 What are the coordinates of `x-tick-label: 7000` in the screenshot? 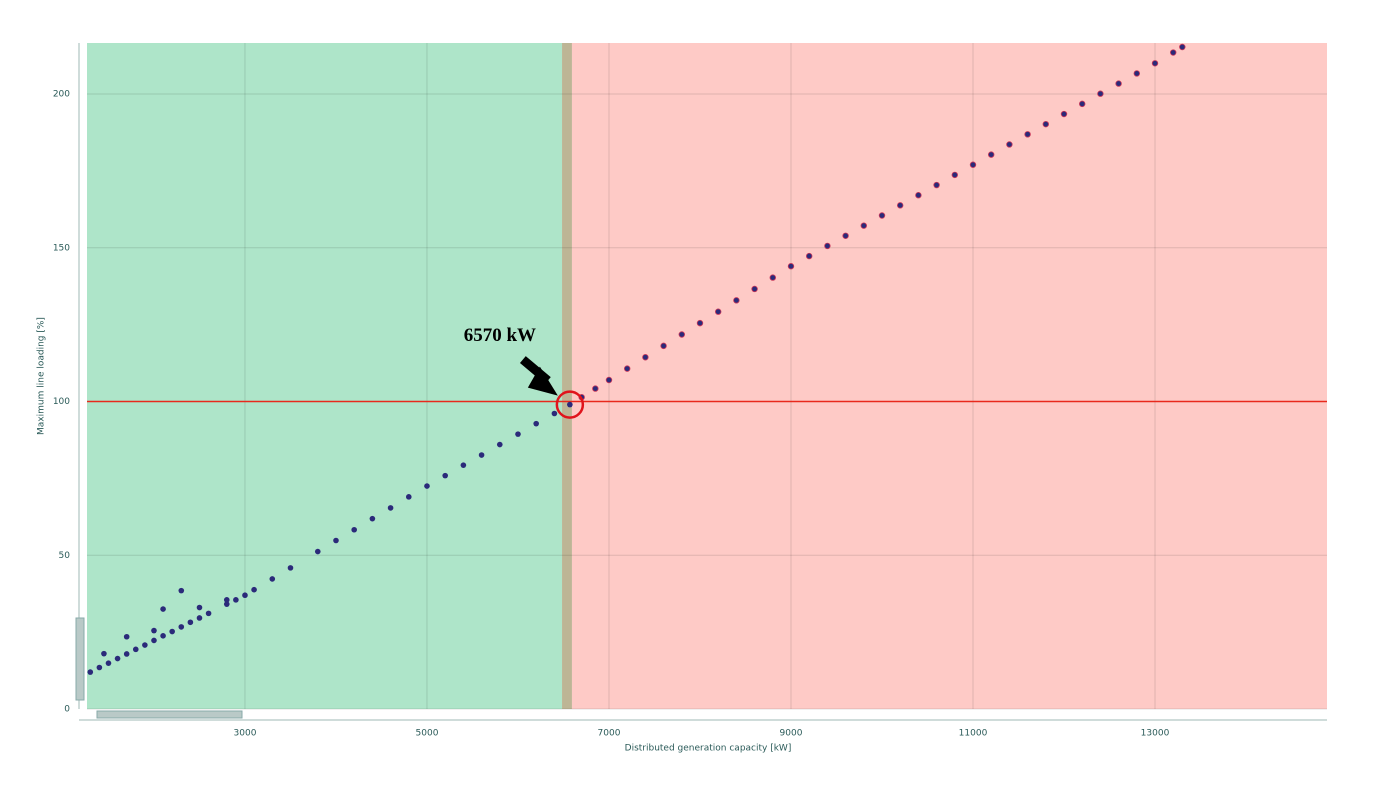 It's located at (609, 734).